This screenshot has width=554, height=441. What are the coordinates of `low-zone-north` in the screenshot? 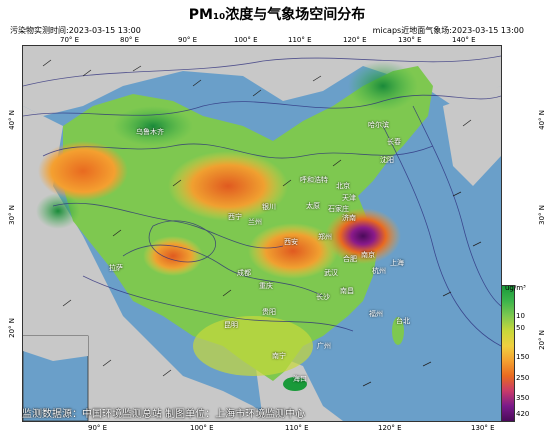 It's located at (153, 126).